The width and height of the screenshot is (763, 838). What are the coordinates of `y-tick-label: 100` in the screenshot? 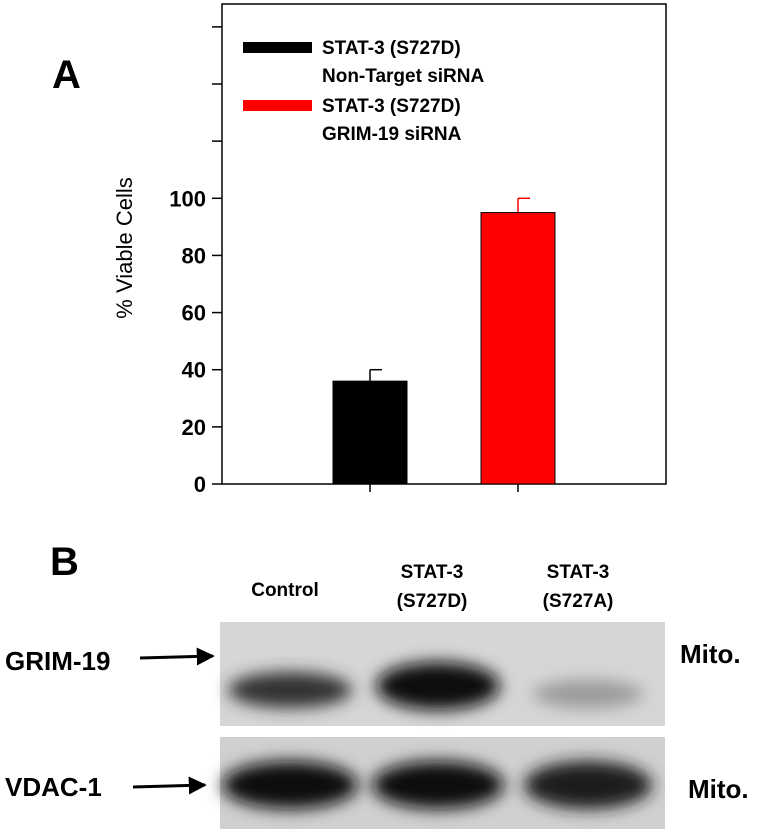 It's located at (187, 198).